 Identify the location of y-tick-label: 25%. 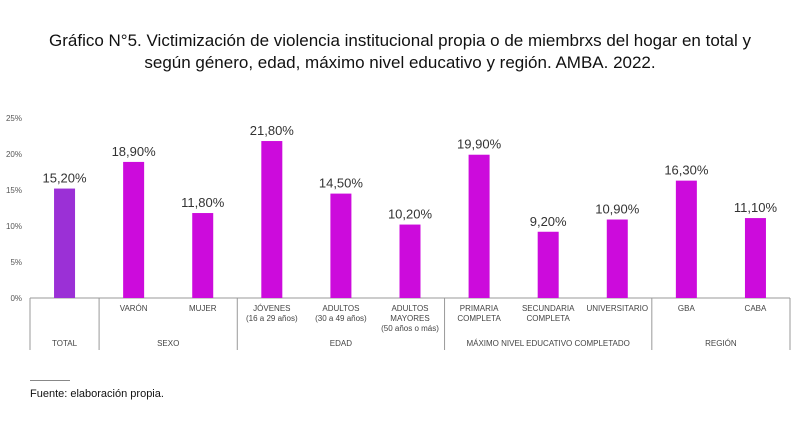
(14, 118).